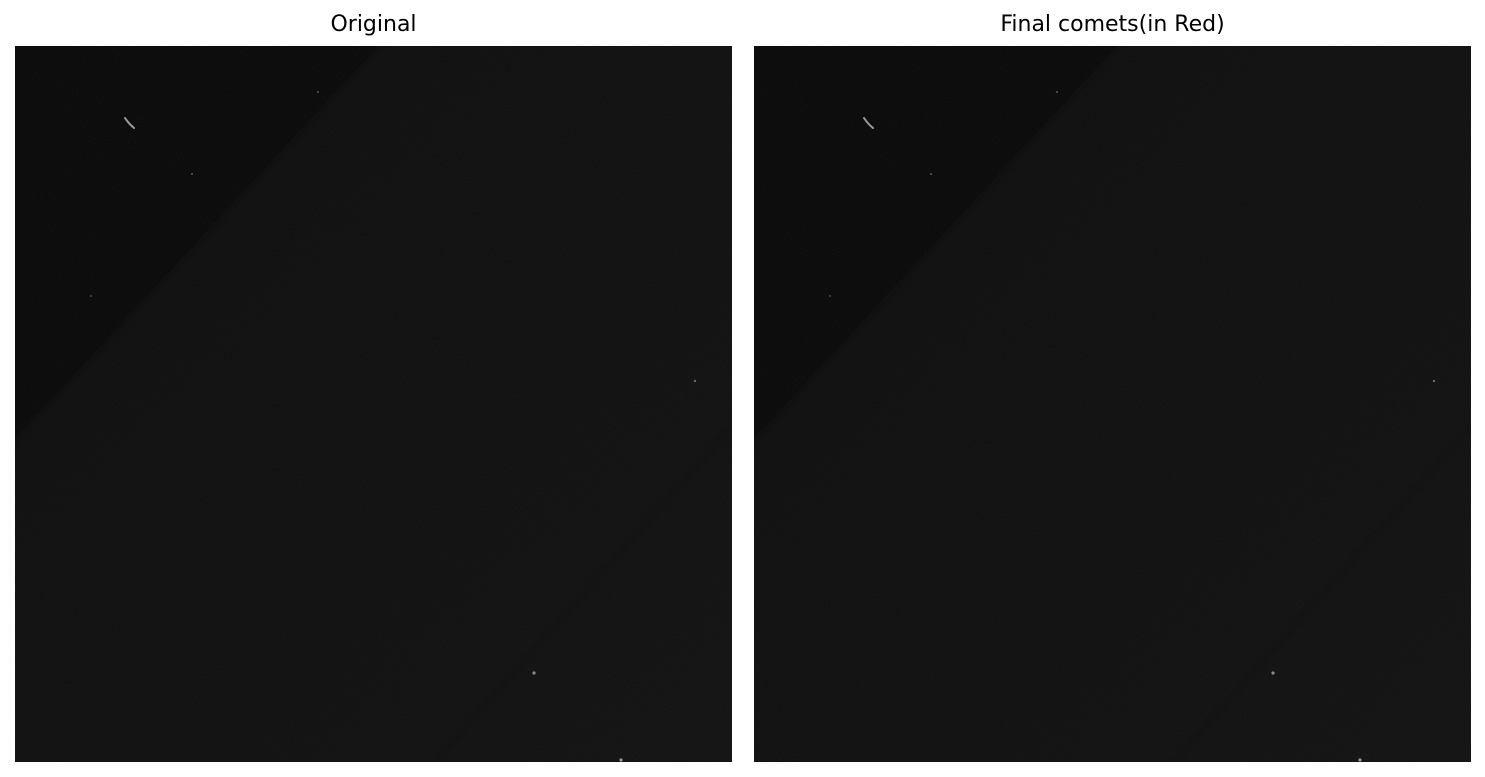 The height and width of the screenshot is (777, 1485). What do you see at coordinates (373, 24) in the screenshot?
I see `original-title: Original` at bounding box center [373, 24].